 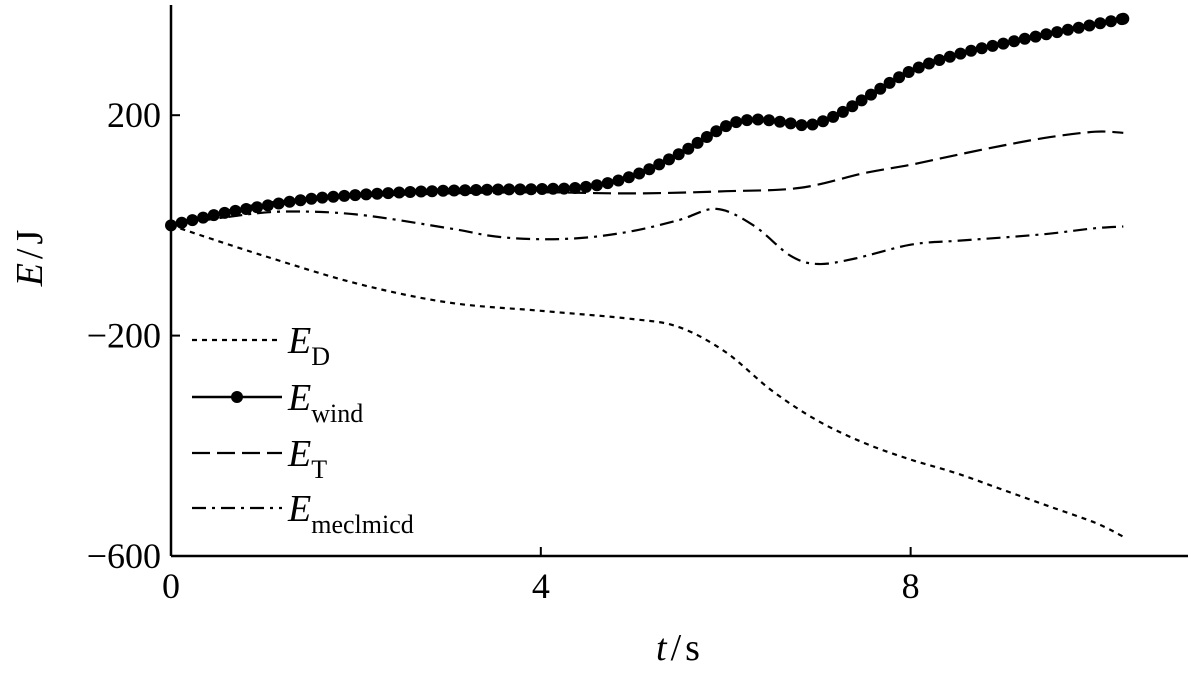 I want to click on series-e-t, so click(x=647, y=178).